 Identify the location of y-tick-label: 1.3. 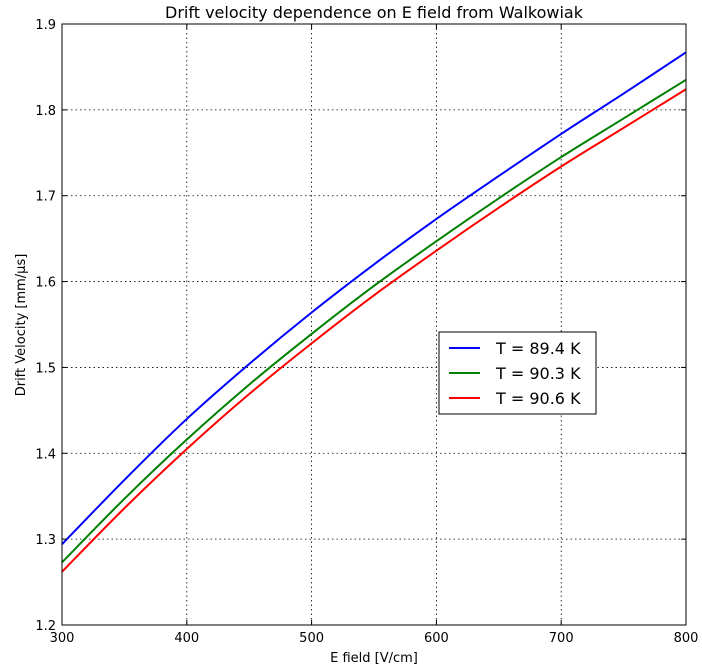
(45, 540).